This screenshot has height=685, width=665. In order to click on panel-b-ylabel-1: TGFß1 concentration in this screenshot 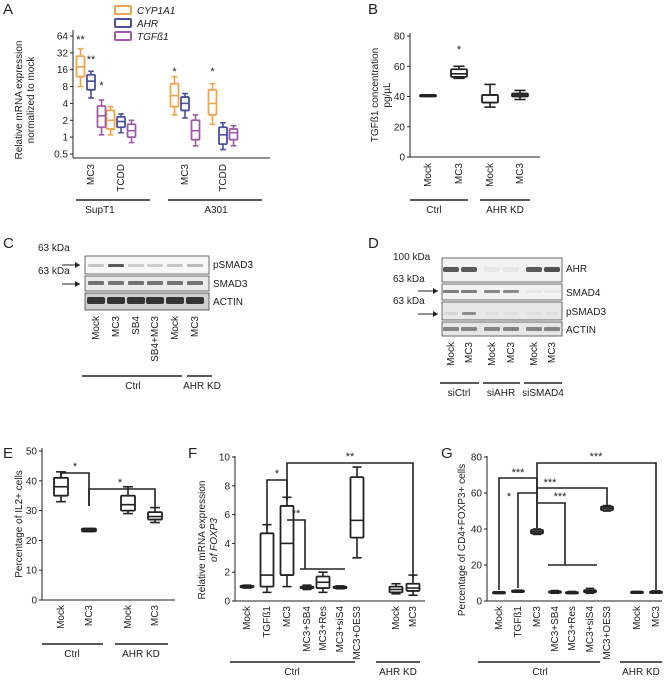, I will do `click(375, 95)`.